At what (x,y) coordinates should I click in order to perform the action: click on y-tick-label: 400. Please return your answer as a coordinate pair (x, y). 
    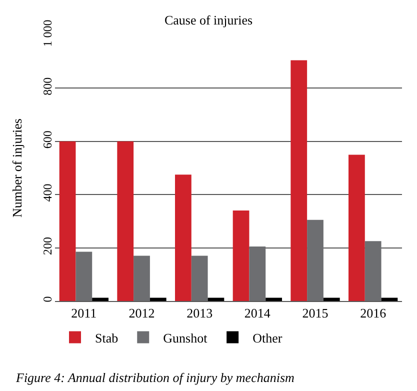
    Looking at the image, I should click on (47, 193).